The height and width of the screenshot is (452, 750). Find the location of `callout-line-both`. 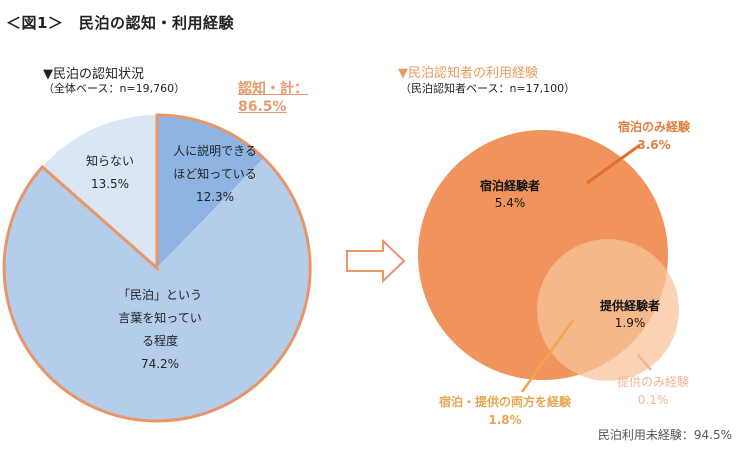

callout-line-both is located at coordinates (547, 356).